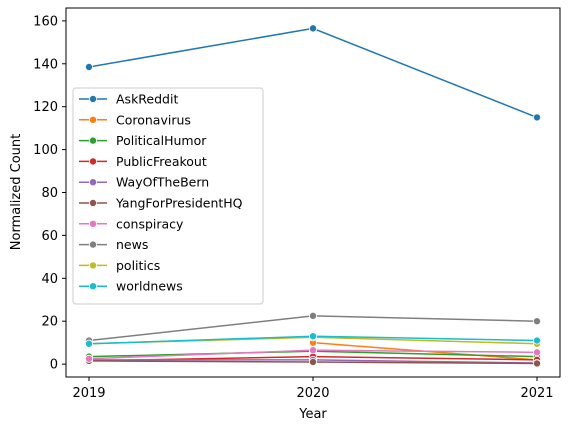 The height and width of the screenshot is (432, 571). What do you see at coordinates (45, 150) in the screenshot?
I see `y-tick-label: 100` at bounding box center [45, 150].